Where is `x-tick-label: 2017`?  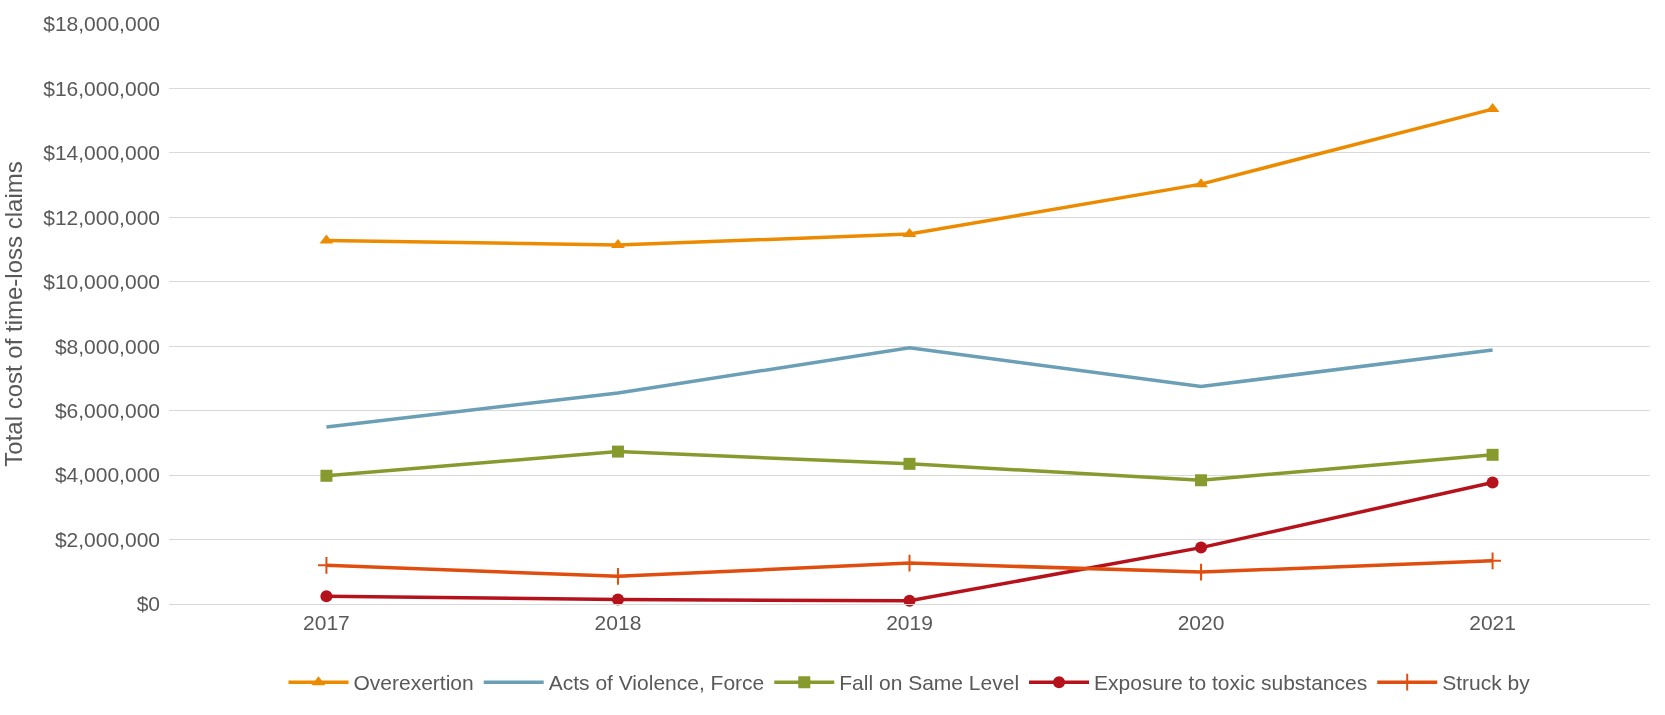
x-tick-label: 2017 is located at coordinates (326, 623).